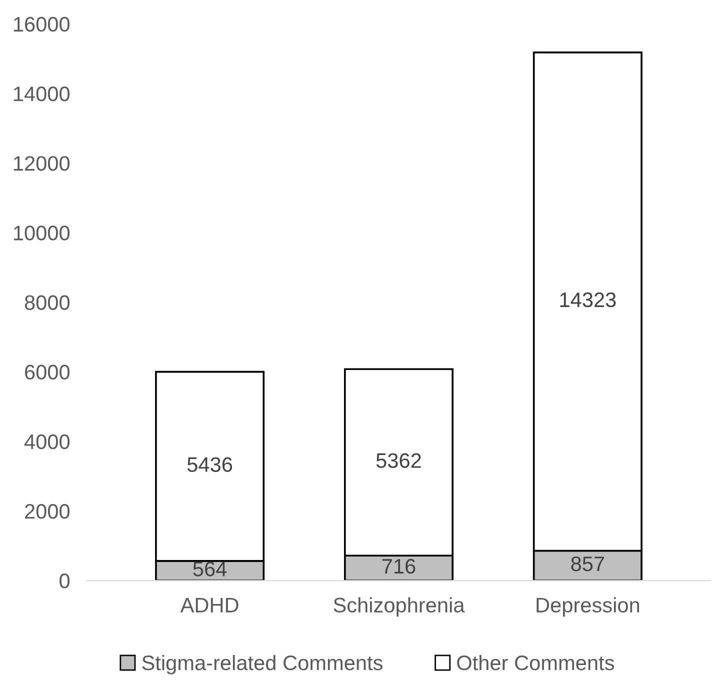 The image size is (725, 683). I want to click on data-label: 857, so click(587, 564).